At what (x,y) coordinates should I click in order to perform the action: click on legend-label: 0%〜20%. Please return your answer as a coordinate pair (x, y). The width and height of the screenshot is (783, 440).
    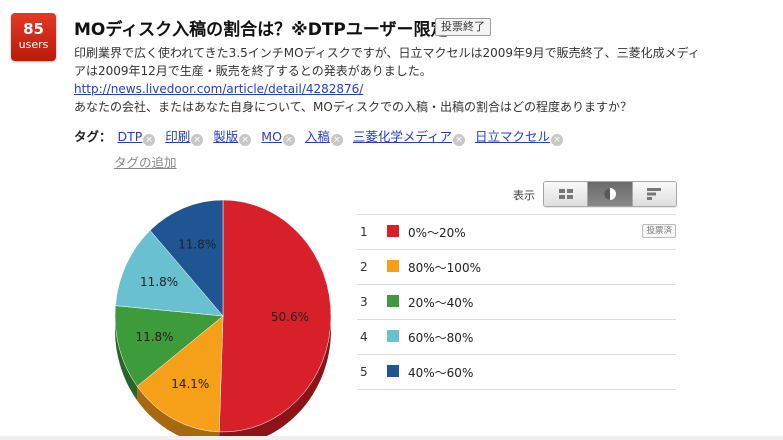
    Looking at the image, I should click on (437, 233).